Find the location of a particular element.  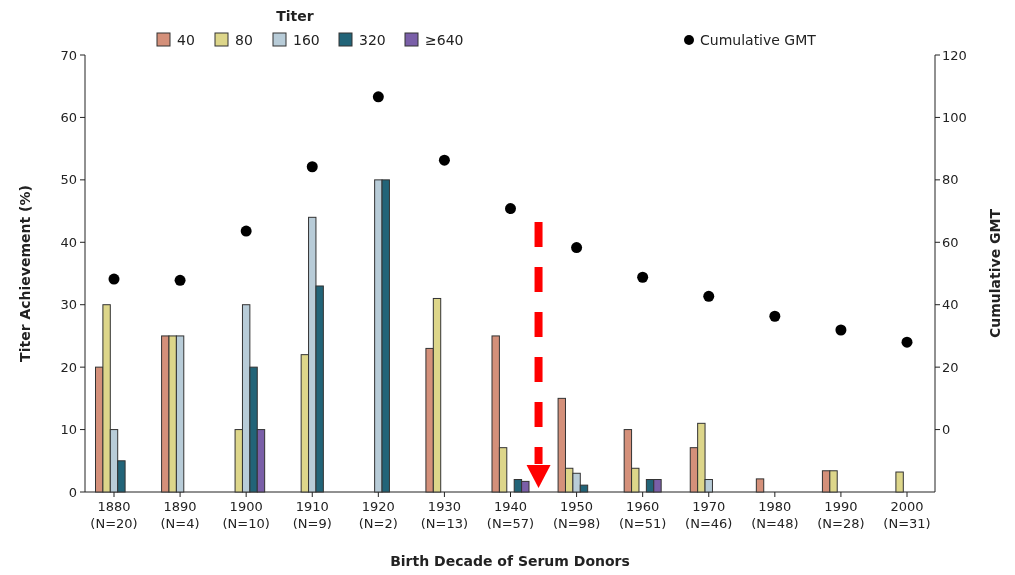

legend-label: ≥640 is located at coordinates (444, 39).